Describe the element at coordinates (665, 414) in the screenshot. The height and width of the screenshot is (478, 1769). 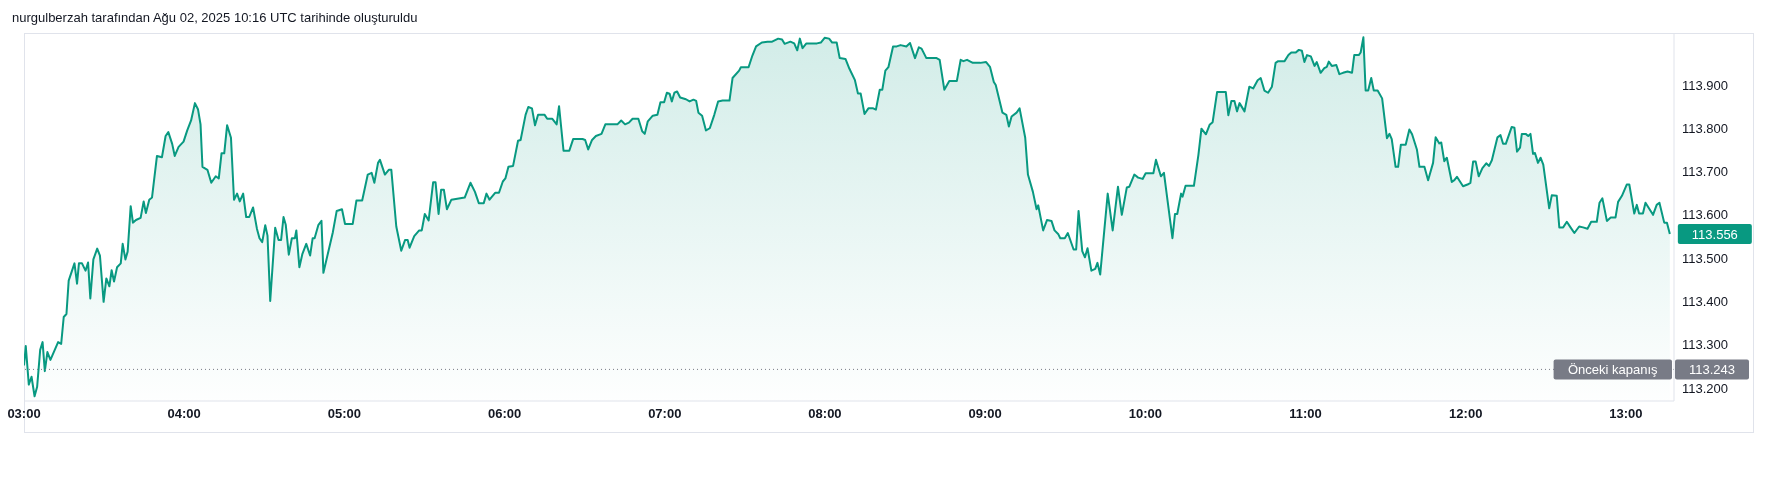
I see `x-tick-label: 07:00` at that location.